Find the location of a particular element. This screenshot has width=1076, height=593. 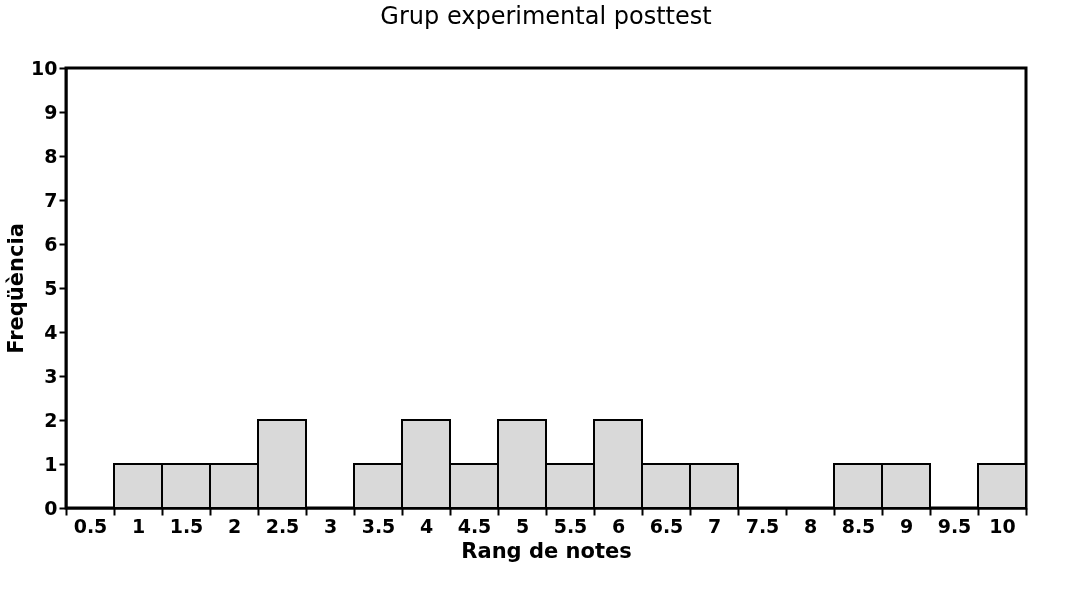

y-tick-label: 1 is located at coordinates (51, 463).